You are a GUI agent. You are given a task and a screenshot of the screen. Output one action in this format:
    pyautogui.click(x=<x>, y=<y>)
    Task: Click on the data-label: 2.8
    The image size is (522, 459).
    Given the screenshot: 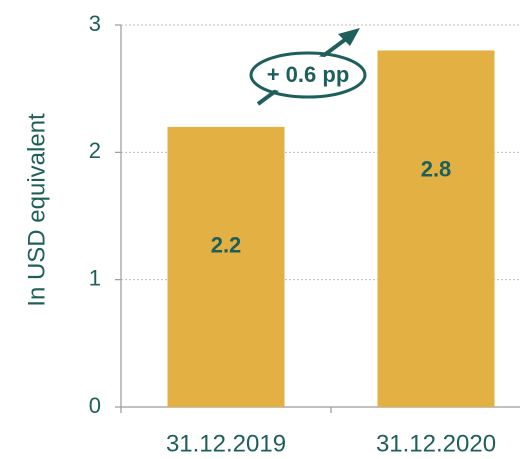 What is the action you would take?
    pyautogui.click(x=436, y=168)
    